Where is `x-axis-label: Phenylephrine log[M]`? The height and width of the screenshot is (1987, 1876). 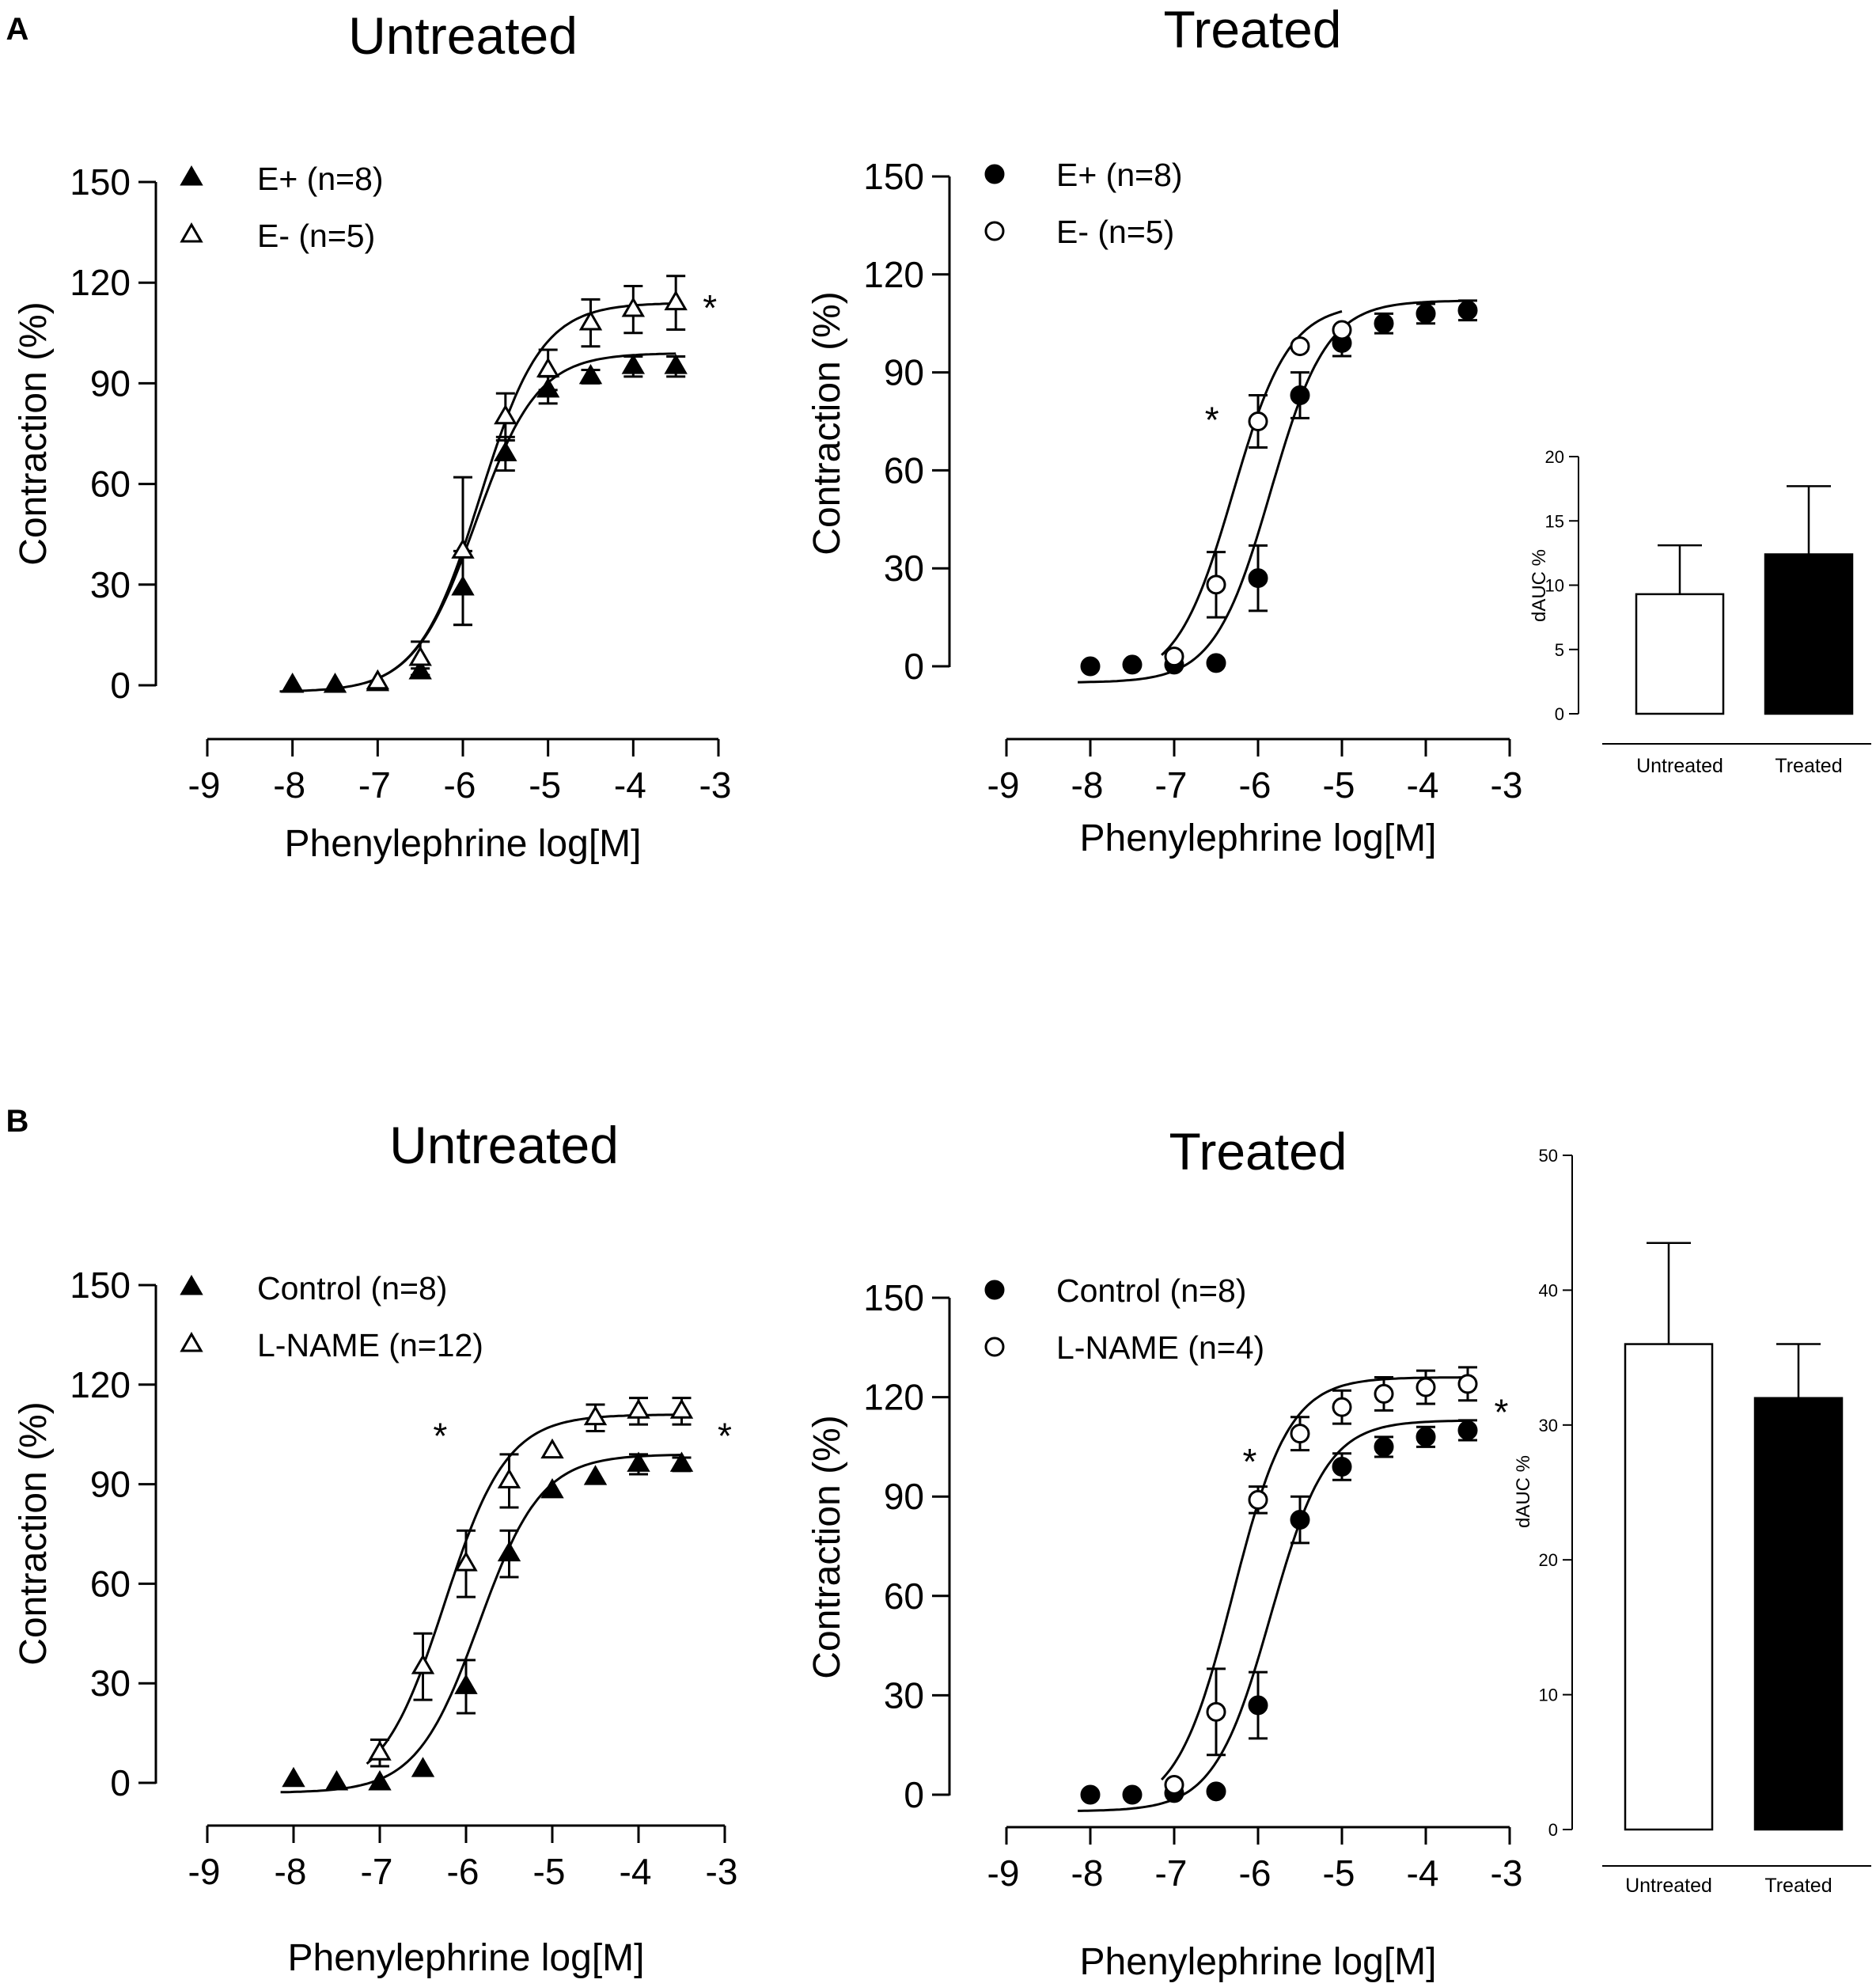
x-axis-label: Phenylephrine log[M] is located at coordinates (1258, 838).